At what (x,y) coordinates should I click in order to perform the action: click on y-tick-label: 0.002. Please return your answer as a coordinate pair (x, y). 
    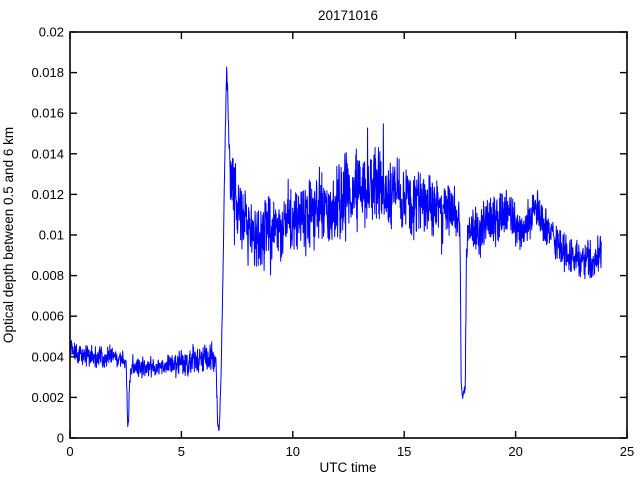
    Looking at the image, I should click on (47, 397).